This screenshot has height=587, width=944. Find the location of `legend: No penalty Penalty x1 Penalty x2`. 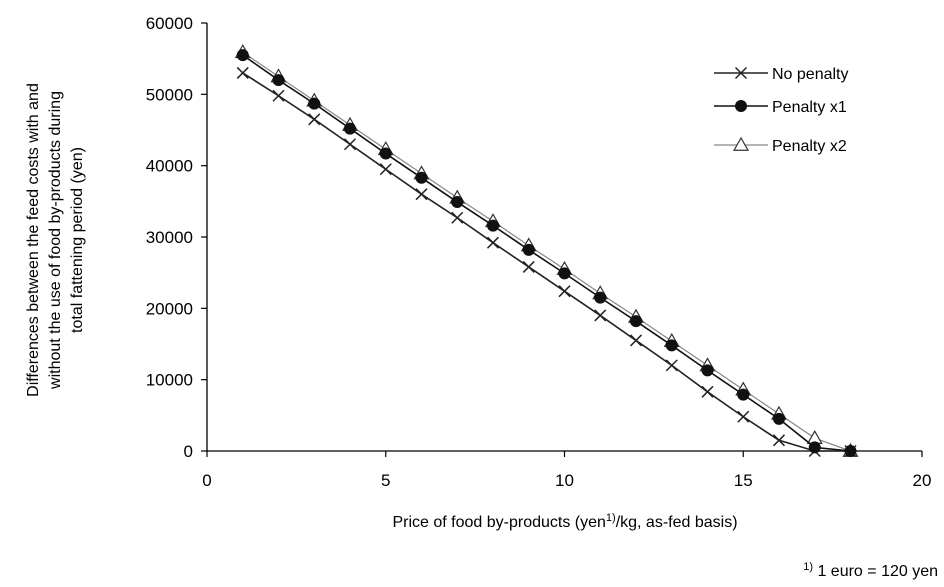

legend: No penalty Penalty x1 Penalty x2 is located at coordinates (781, 110).